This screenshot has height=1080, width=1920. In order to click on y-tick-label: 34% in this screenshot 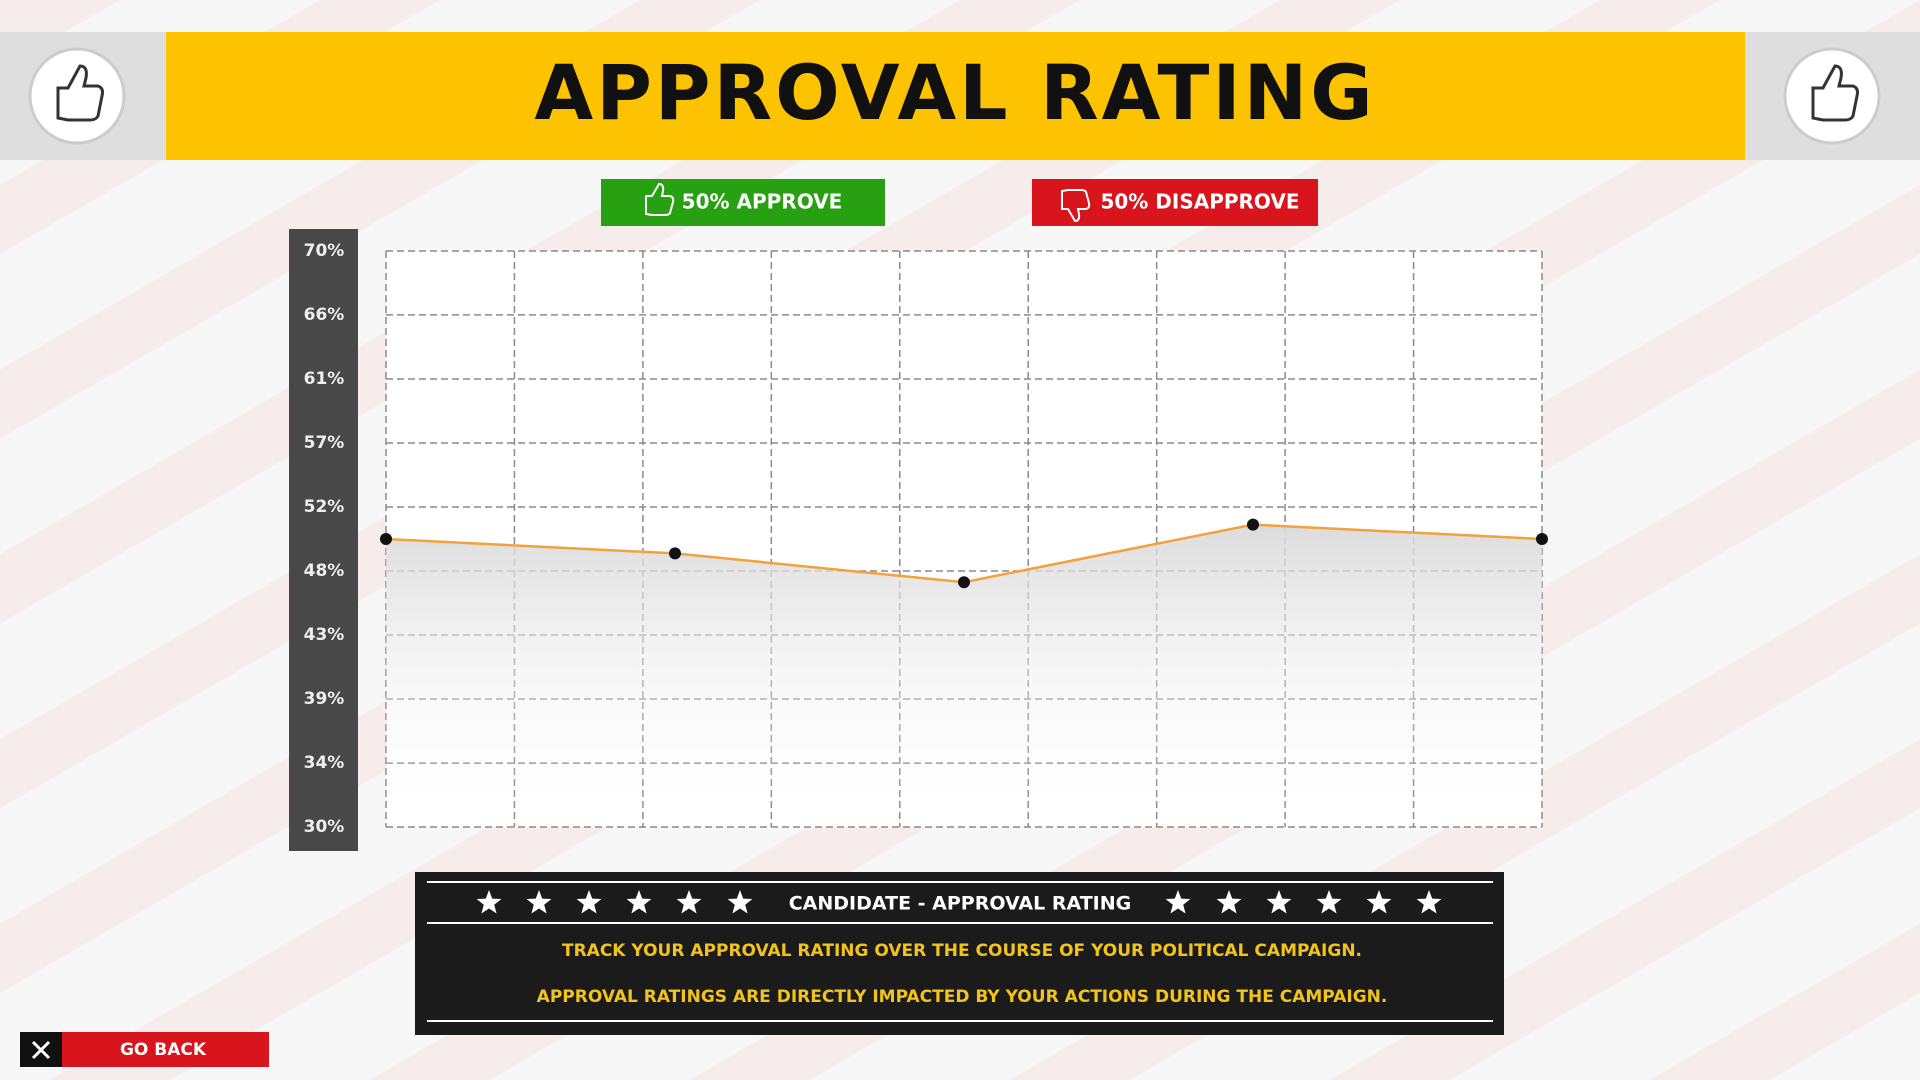, I will do `click(324, 763)`.